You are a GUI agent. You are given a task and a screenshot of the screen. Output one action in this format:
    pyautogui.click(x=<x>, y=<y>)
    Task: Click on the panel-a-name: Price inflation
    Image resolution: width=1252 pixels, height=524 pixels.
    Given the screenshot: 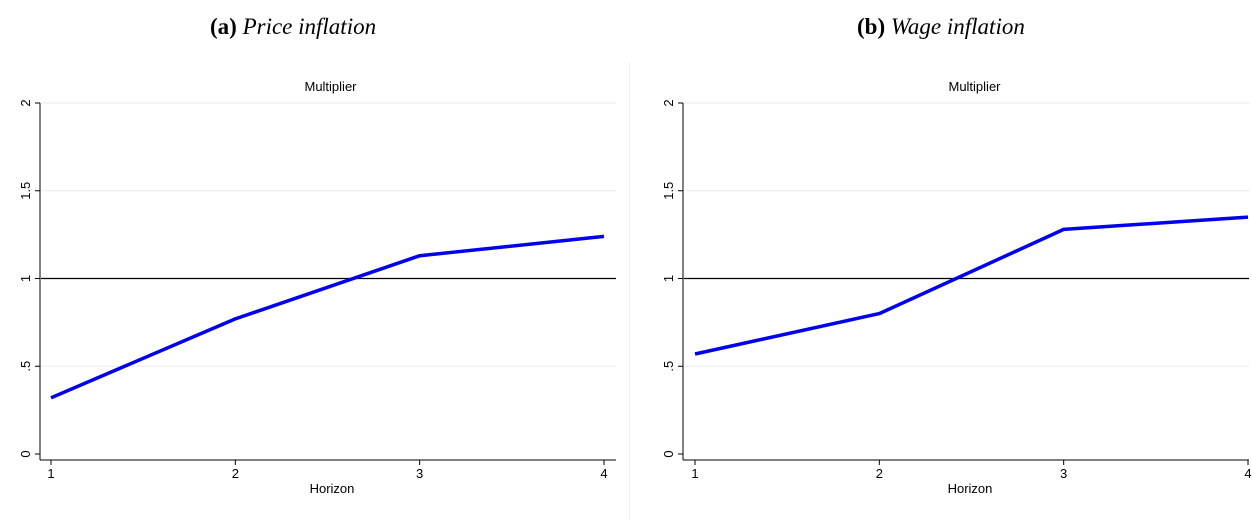 What is the action you would take?
    pyautogui.click(x=310, y=26)
    